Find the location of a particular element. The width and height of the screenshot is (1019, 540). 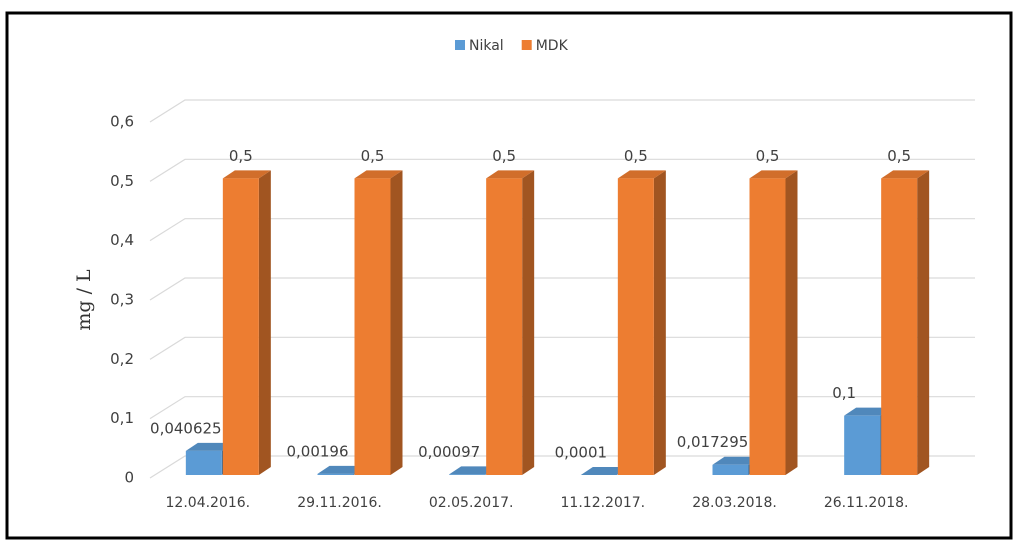

data-label: 0,00097 is located at coordinates (449, 452).